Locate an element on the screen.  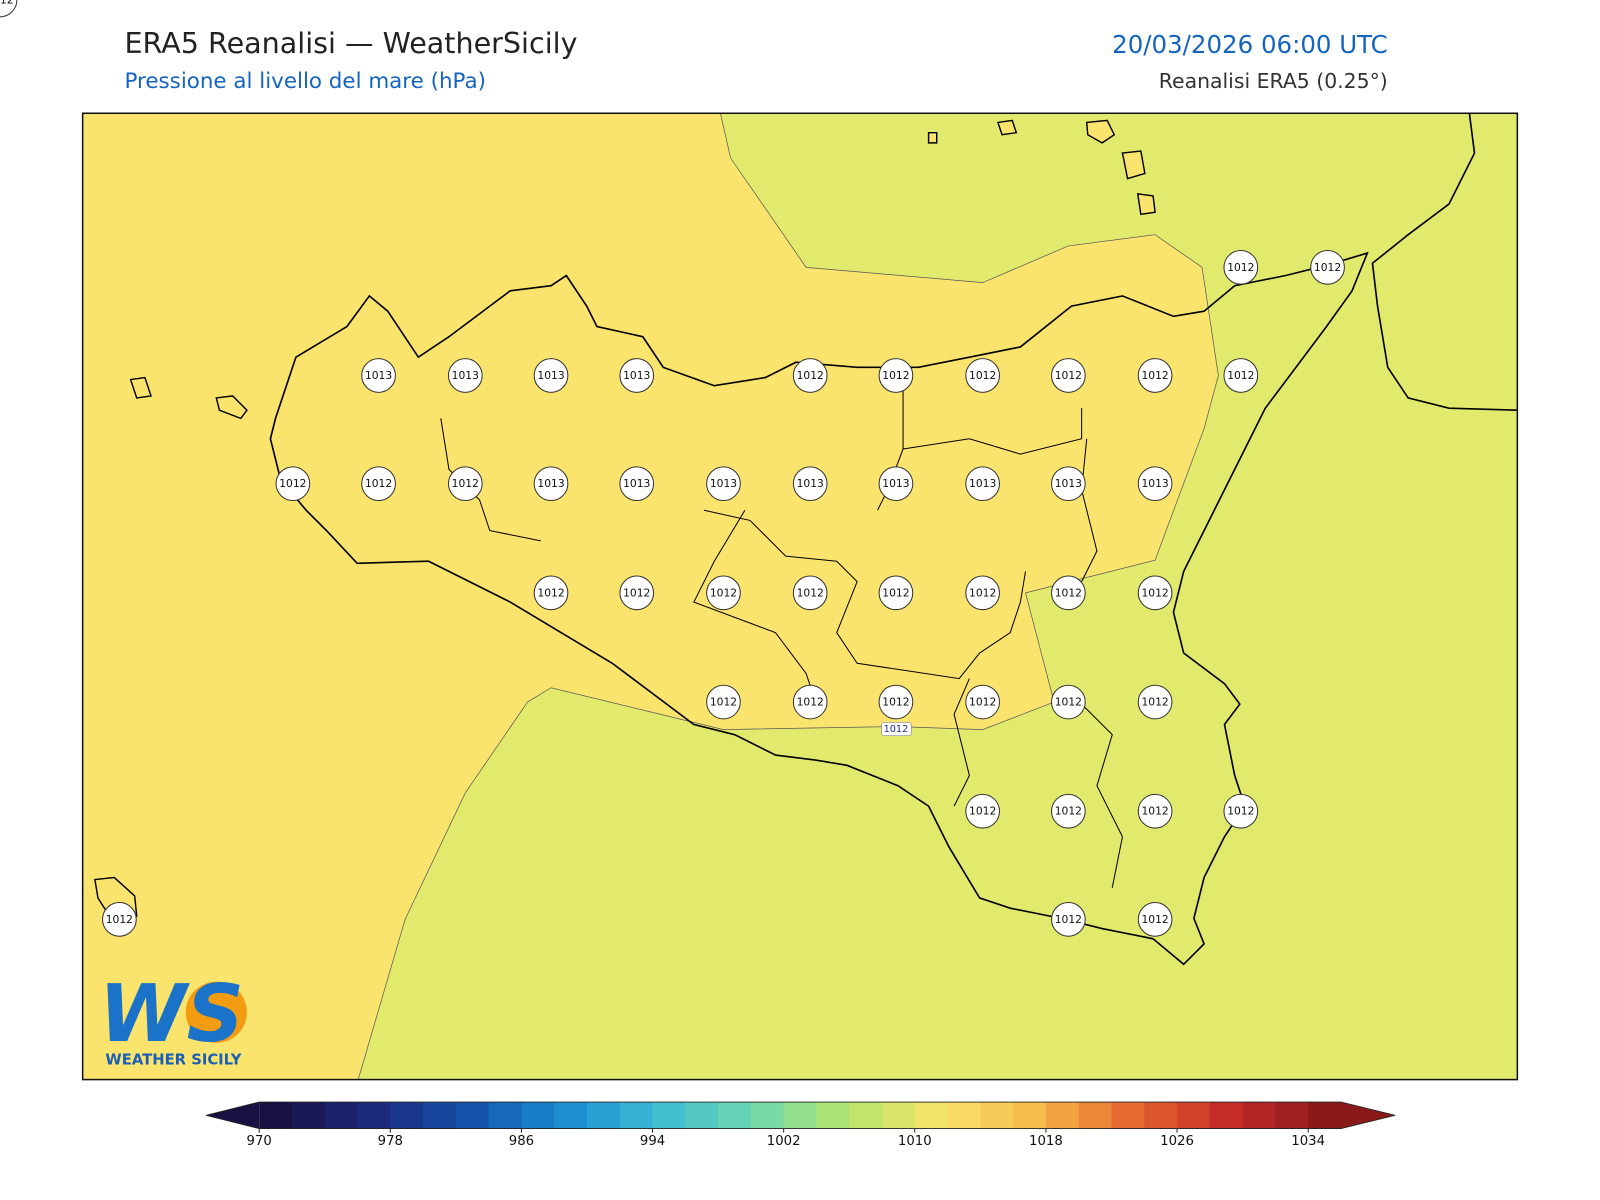
logo: WS WEATHER SICILY is located at coordinates (173, 1017).